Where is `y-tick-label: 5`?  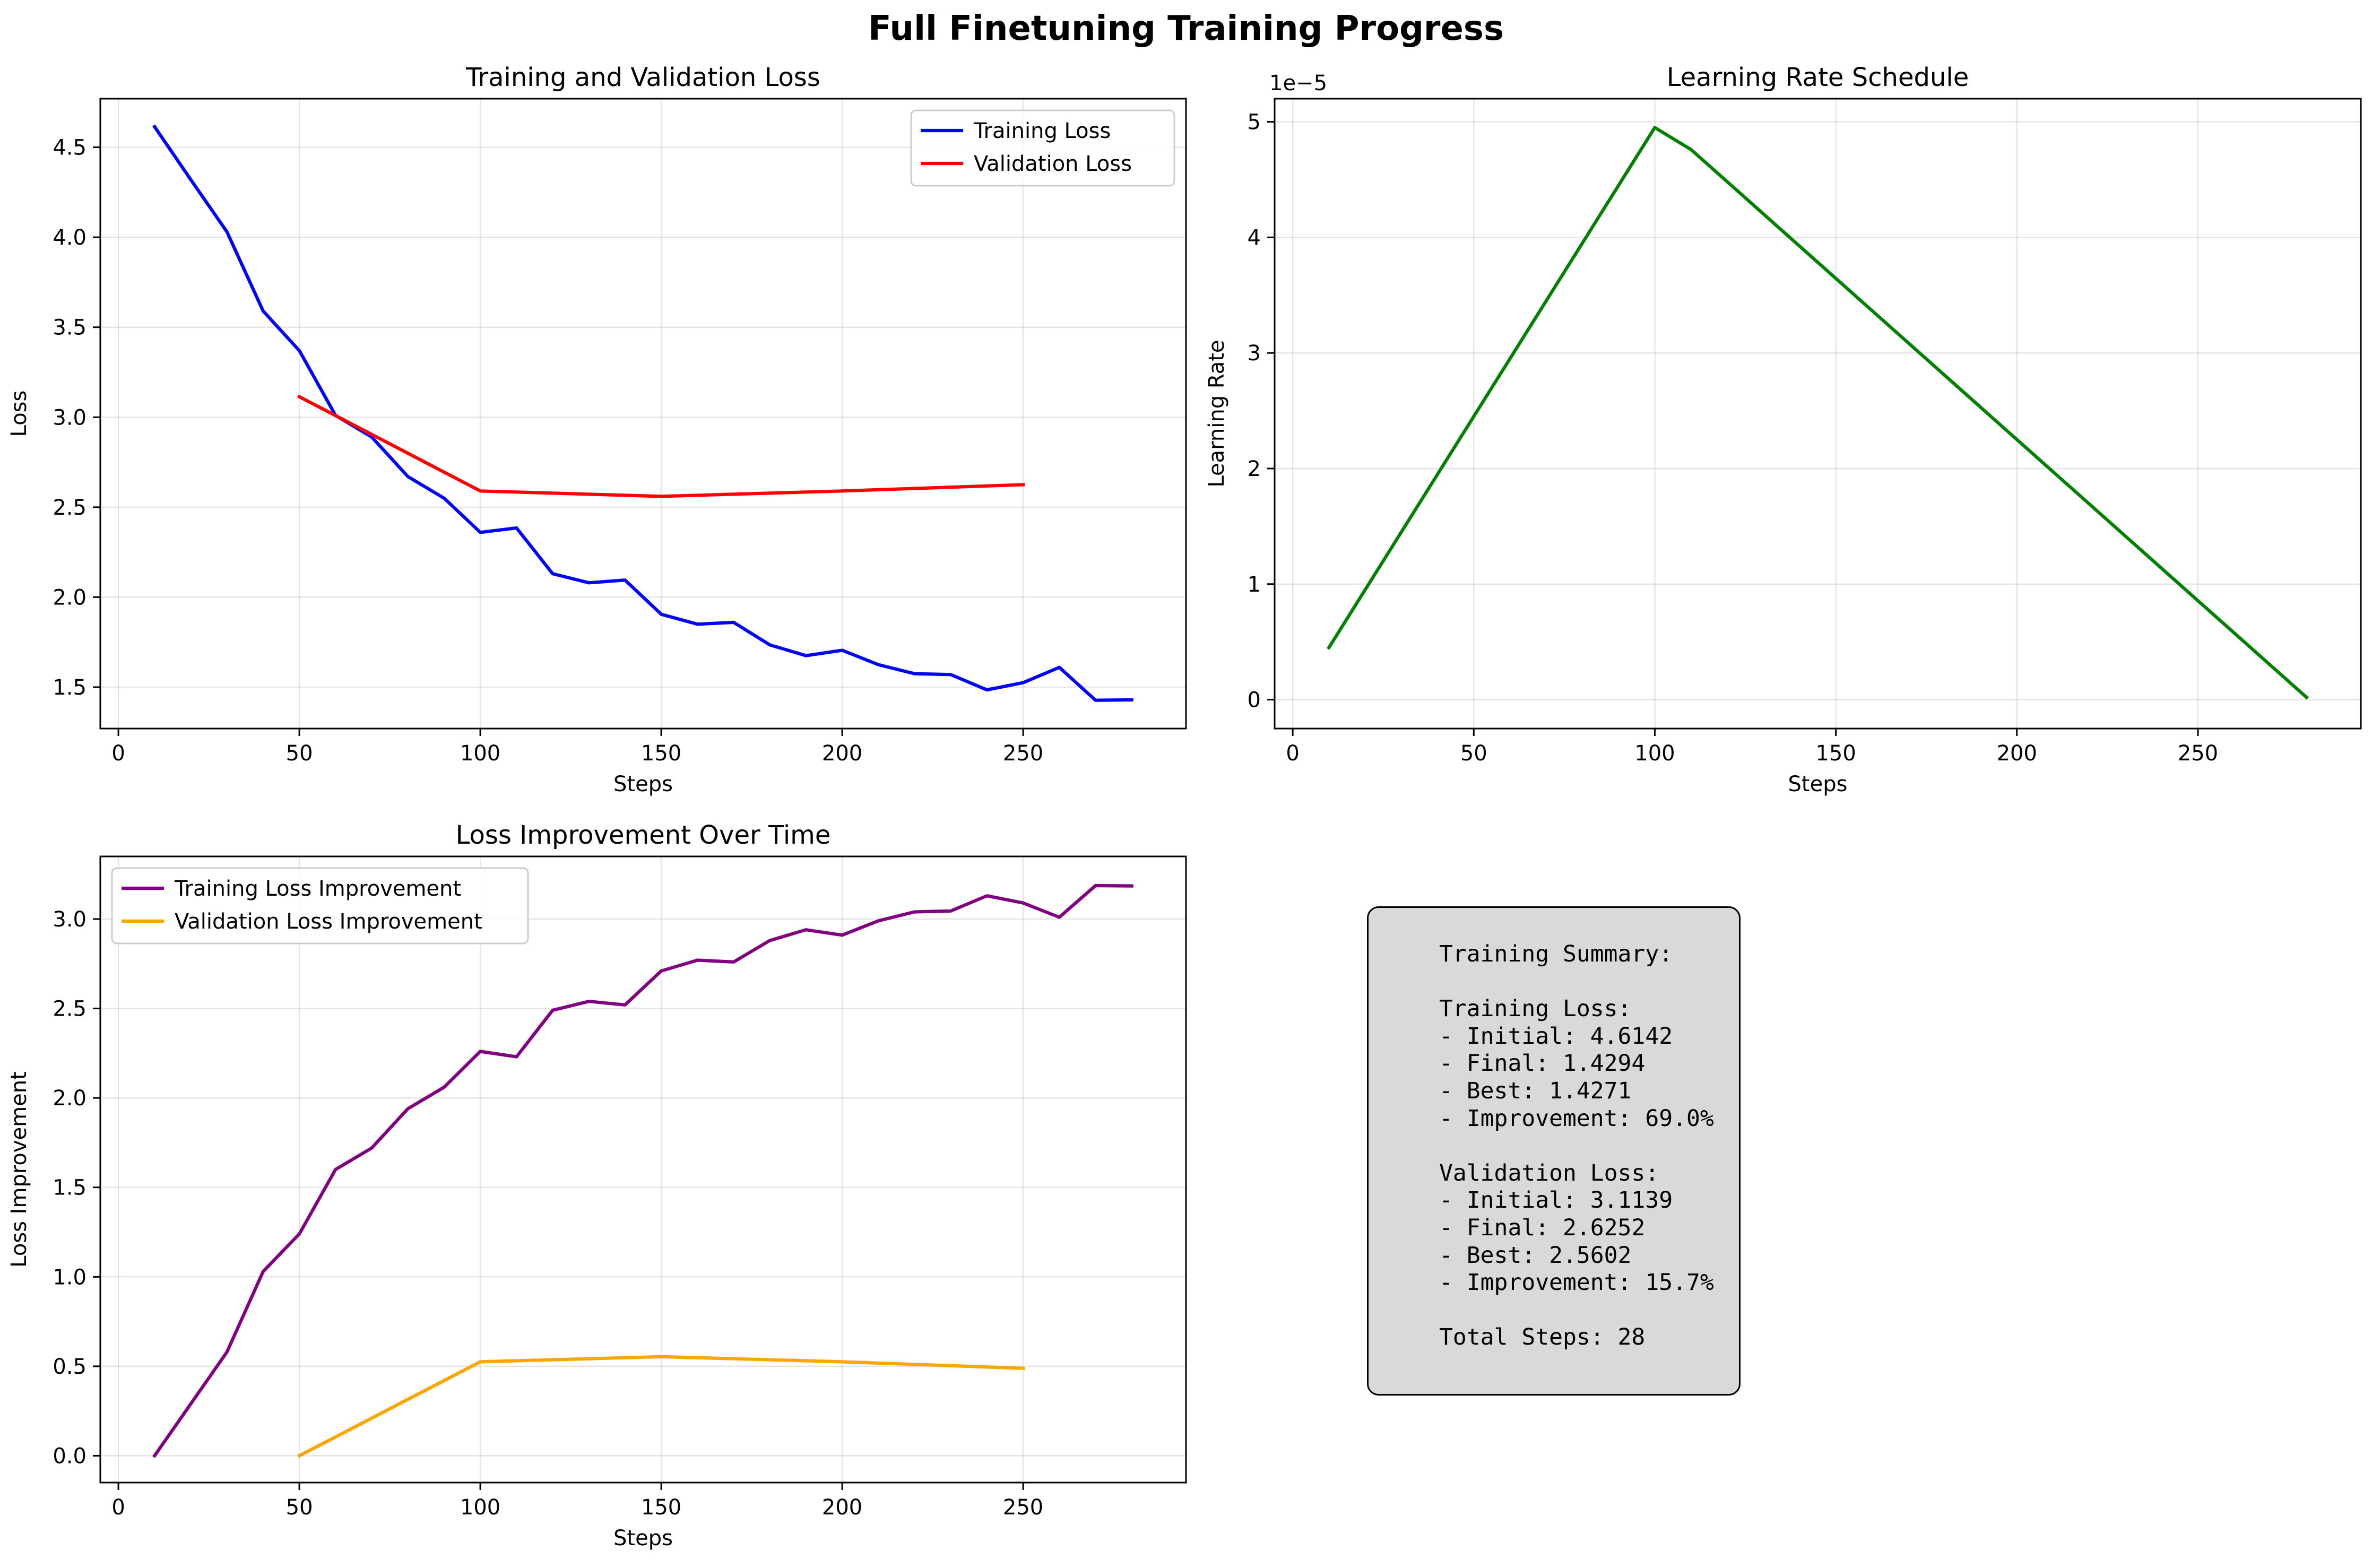 y-tick-label: 5 is located at coordinates (1254, 122).